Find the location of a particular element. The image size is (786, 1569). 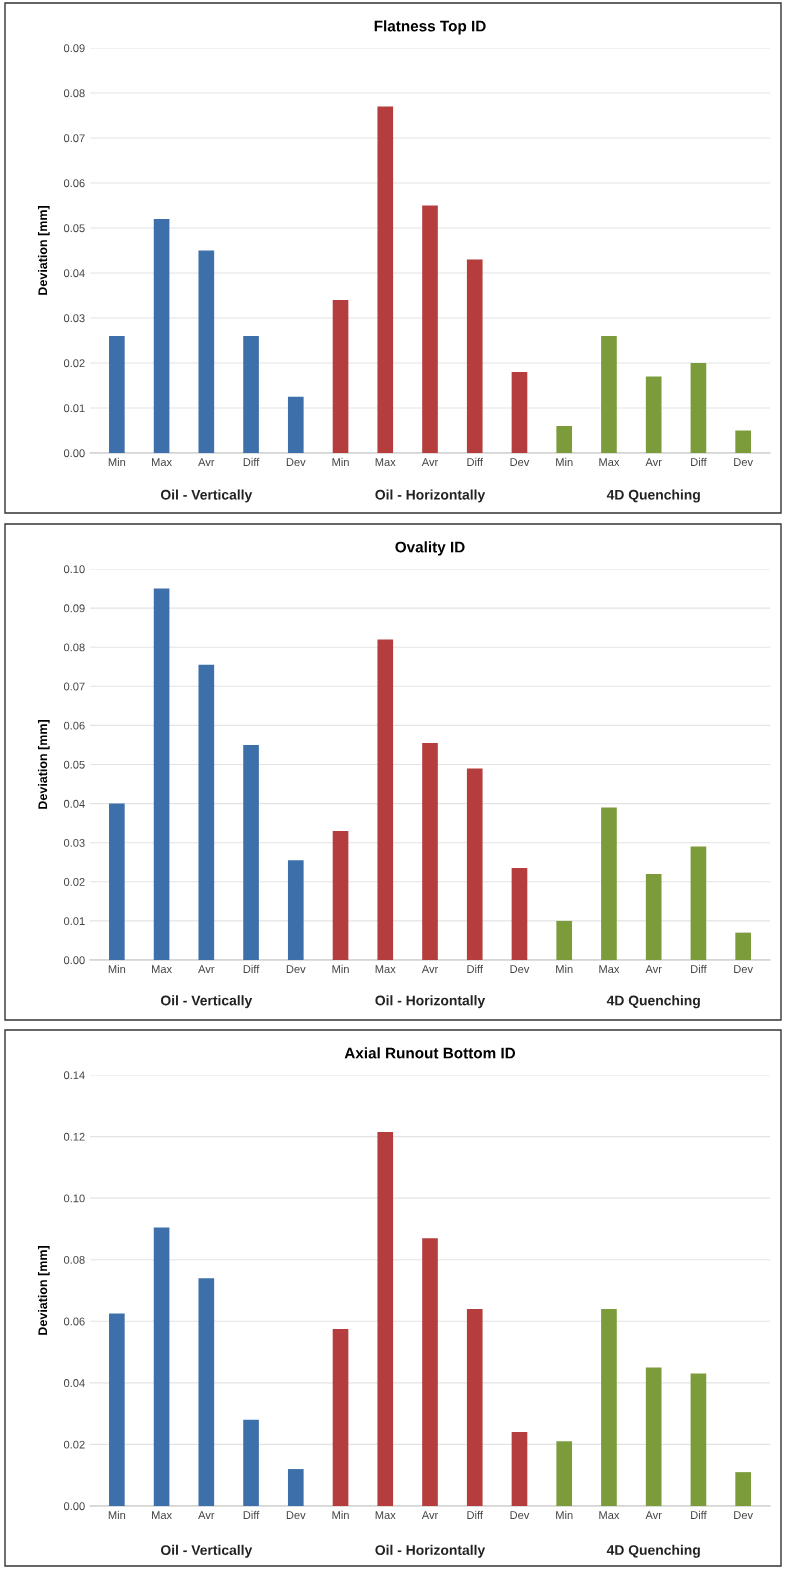

chart-title: Axial Runout Bottom ID is located at coordinates (430, 1053).